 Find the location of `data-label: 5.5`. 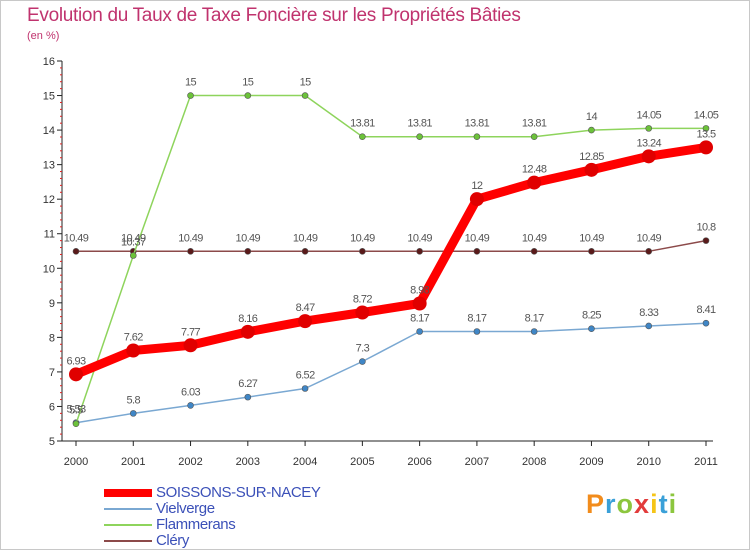

data-label: 5.5 is located at coordinates (76, 411).